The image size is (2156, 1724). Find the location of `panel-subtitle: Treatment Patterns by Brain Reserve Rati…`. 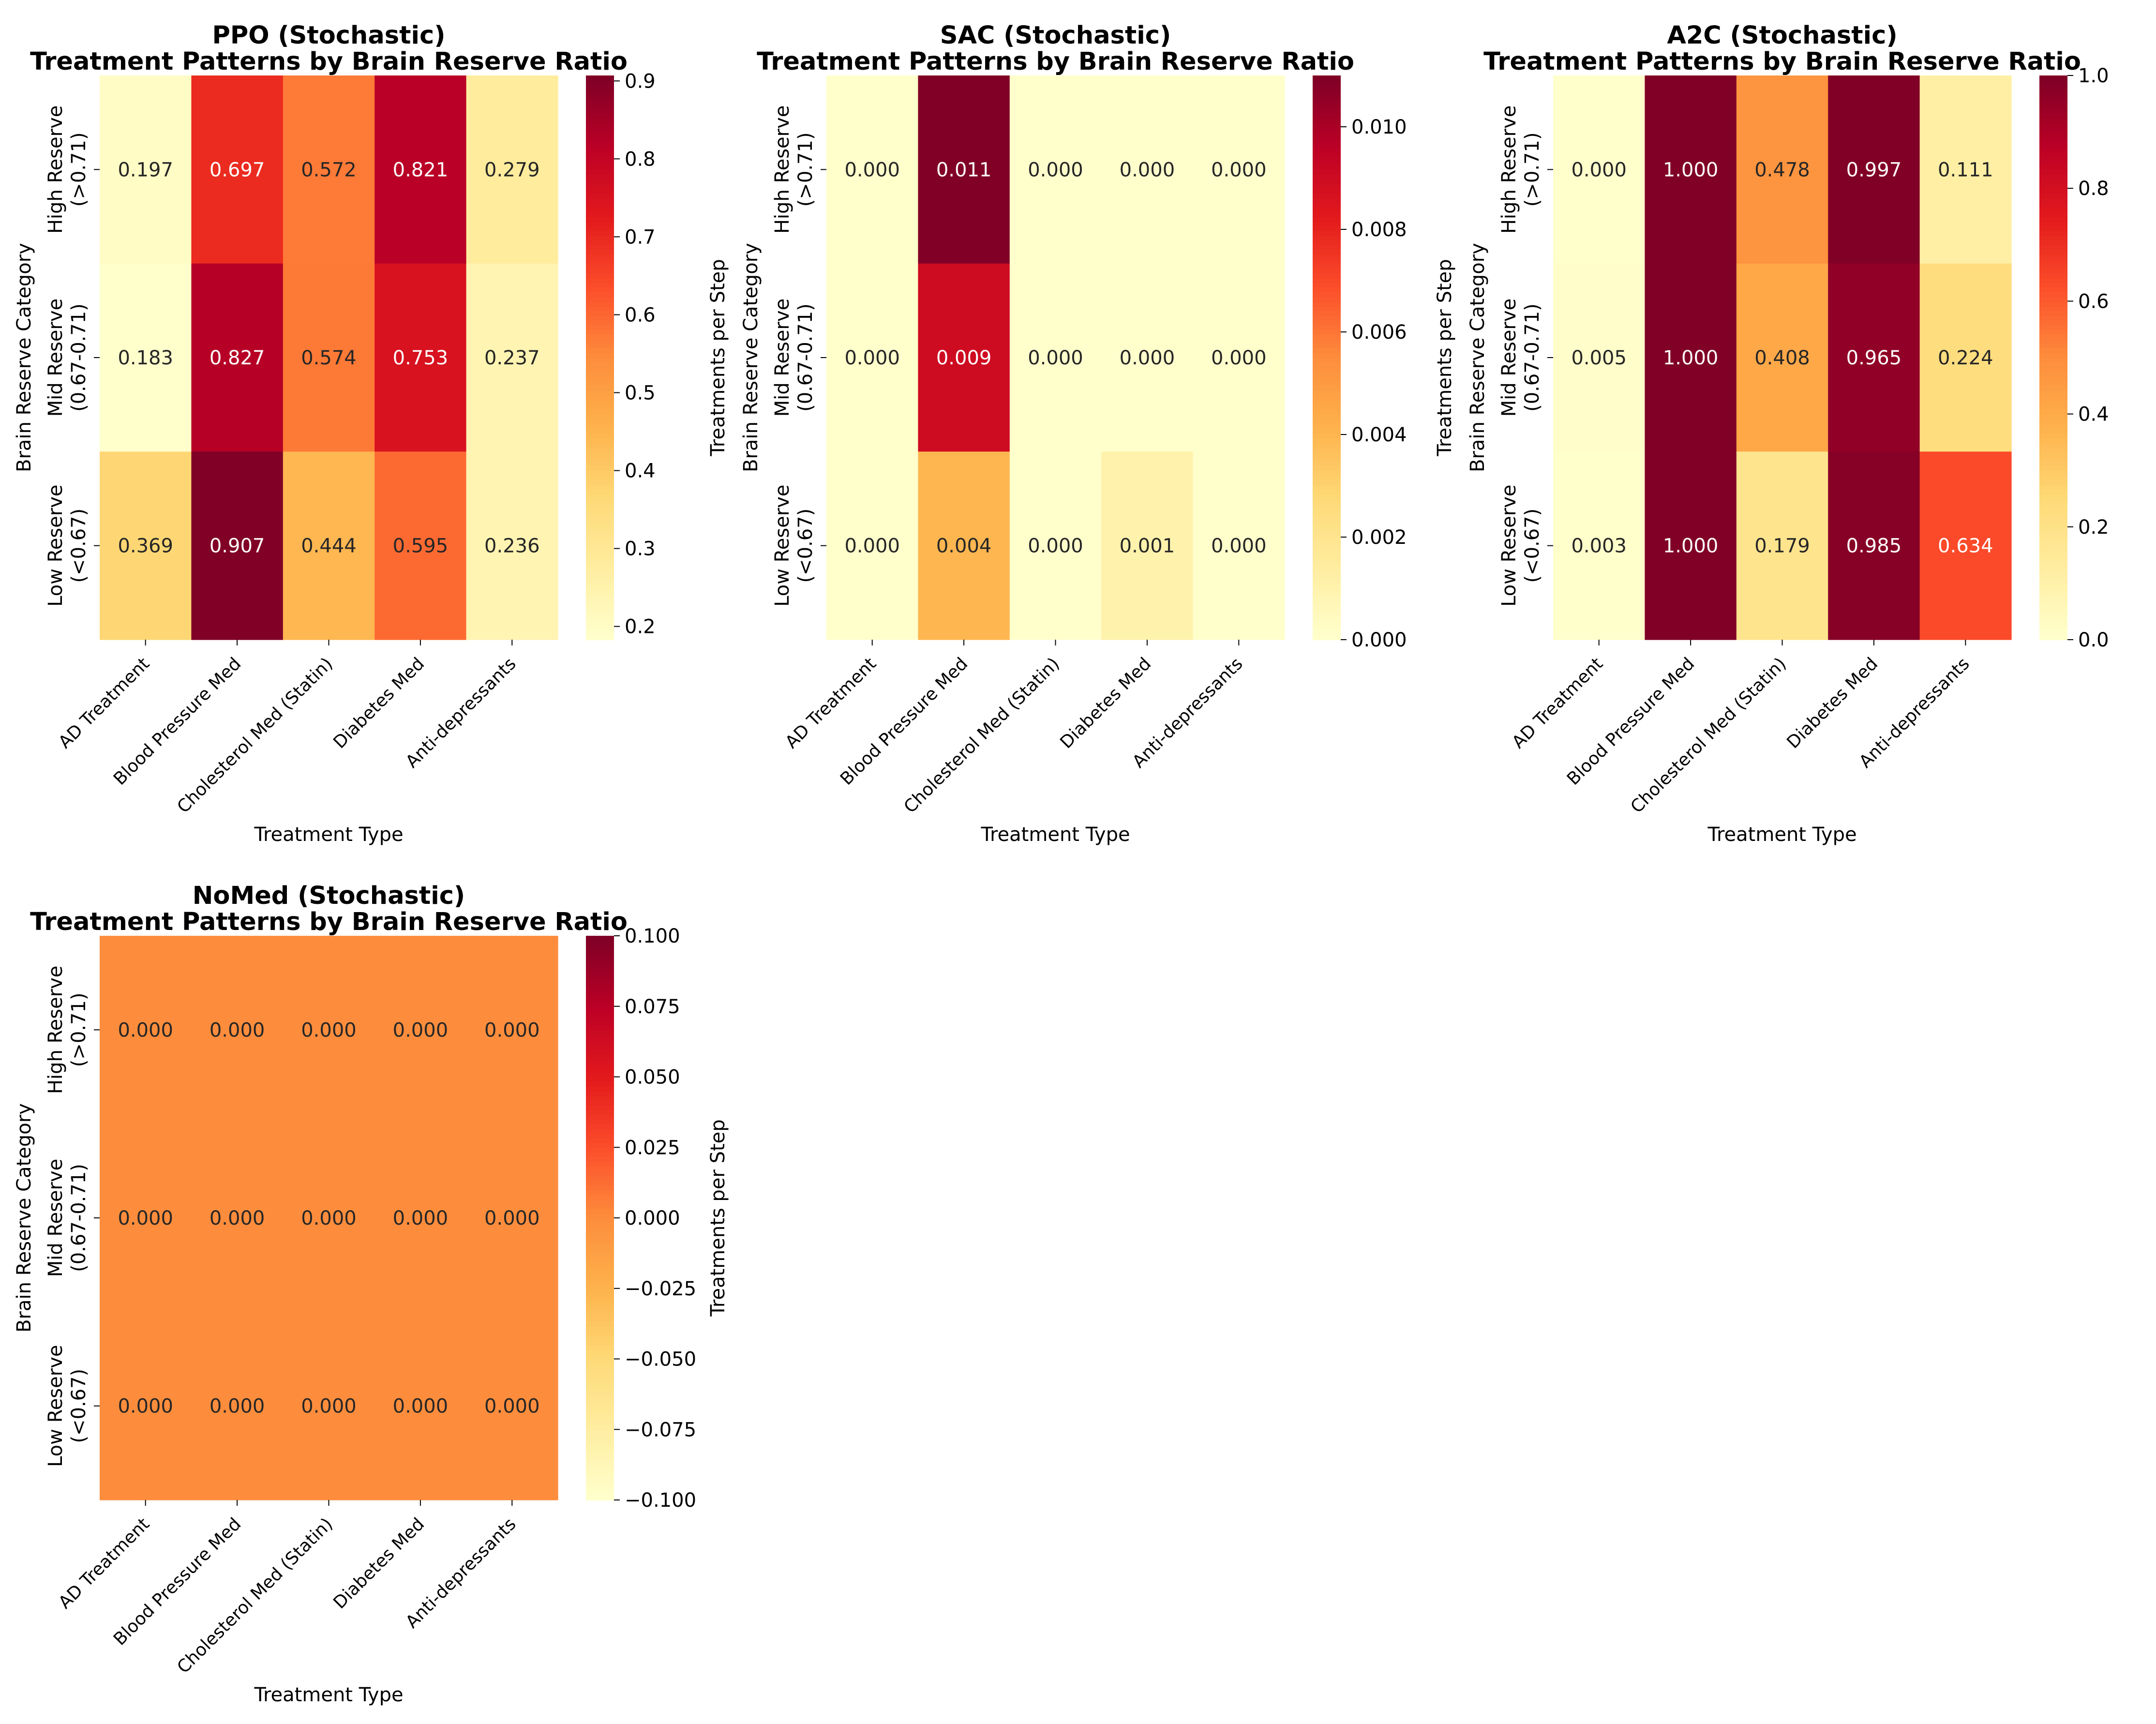

panel-subtitle: Treatment Patterns by Brain Reserve Rati… is located at coordinates (329, 61).